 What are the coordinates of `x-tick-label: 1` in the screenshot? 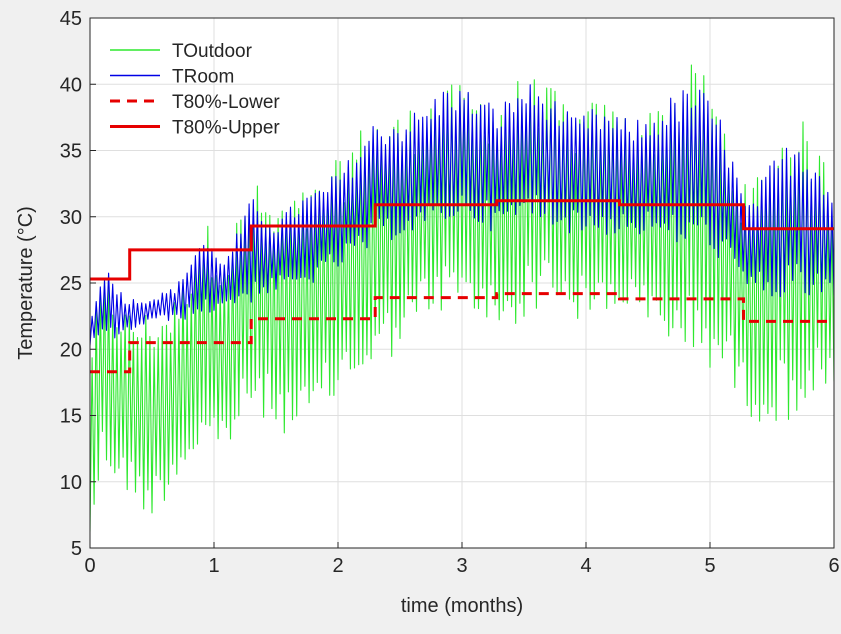 It's located at (213, 566).